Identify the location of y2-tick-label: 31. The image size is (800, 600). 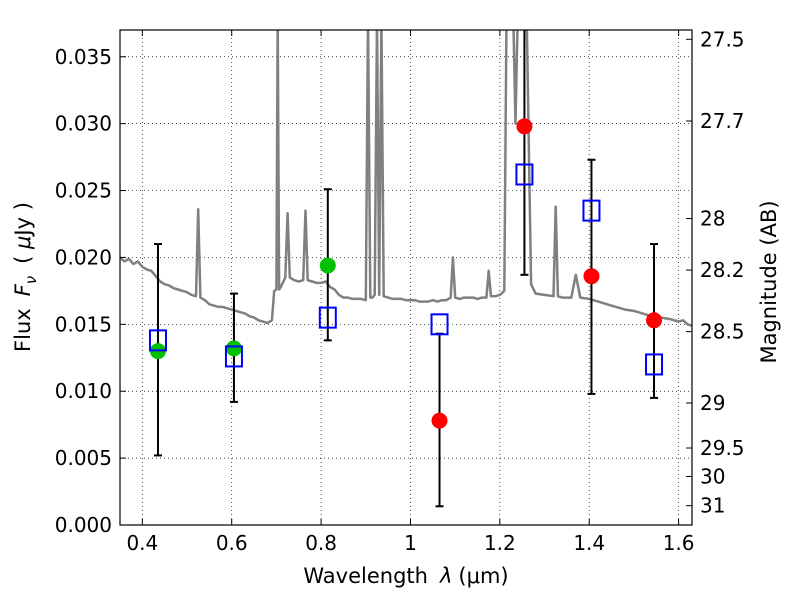
(712, 506).